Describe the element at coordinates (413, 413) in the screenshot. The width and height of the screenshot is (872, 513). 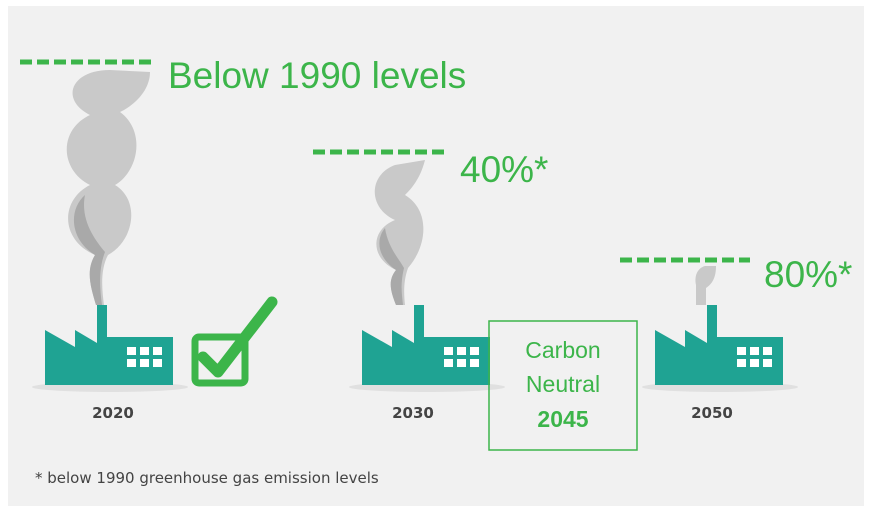
I see `year: 2030` at that location.